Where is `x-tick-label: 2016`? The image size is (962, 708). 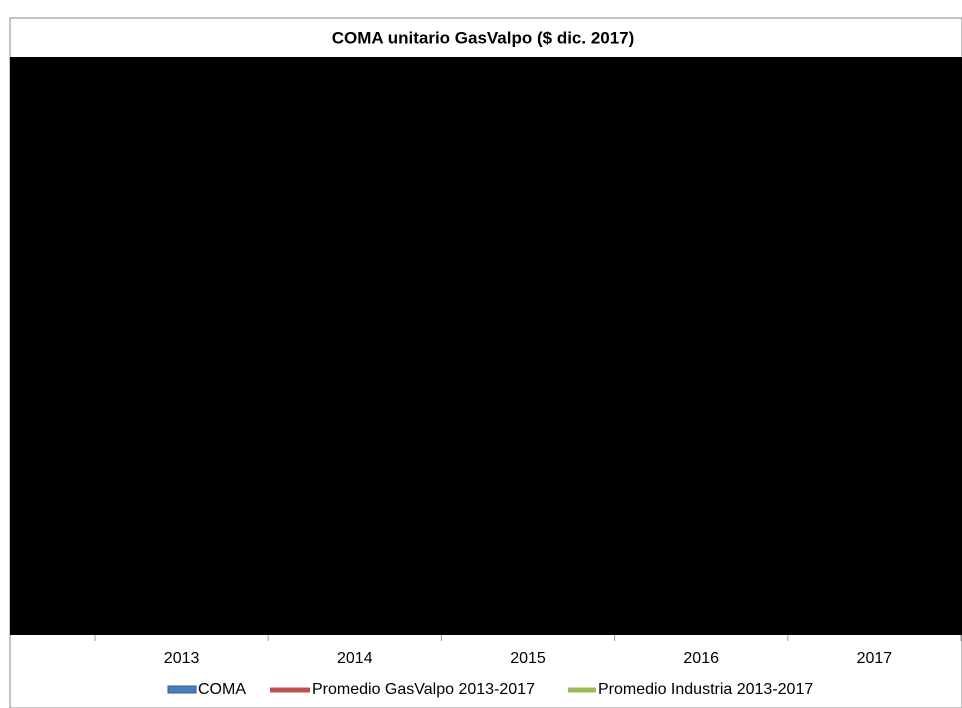 x-tick-label: 2016 is located at coordinates (701, 658).